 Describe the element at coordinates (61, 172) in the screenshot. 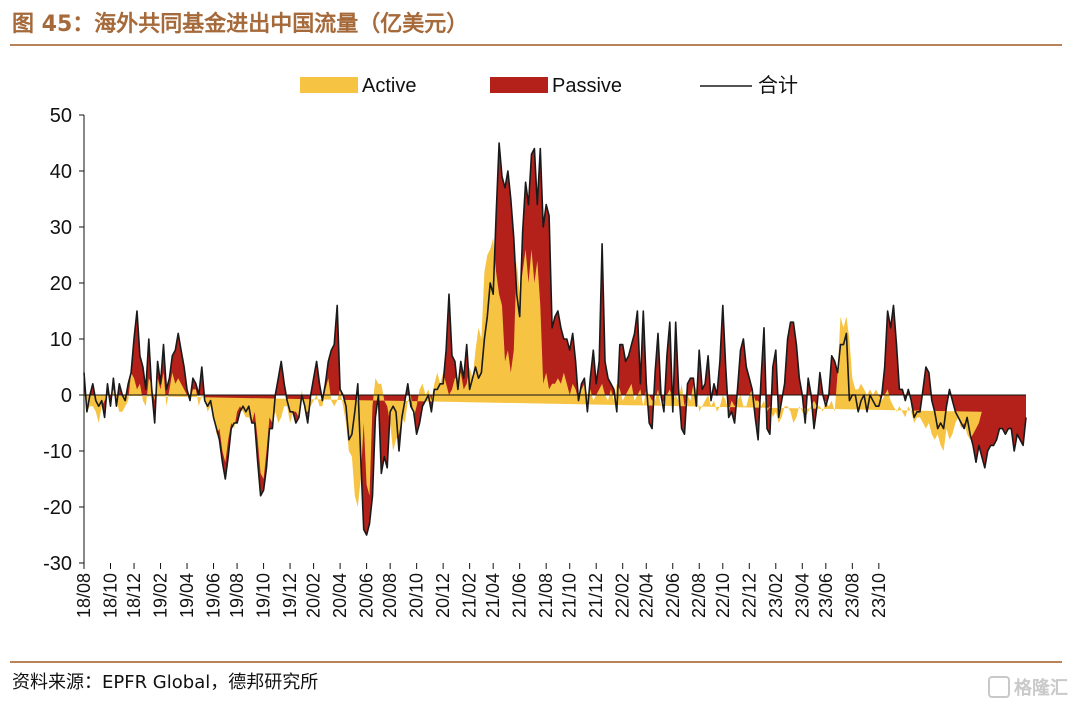

I see `y-tick-label: 40` at that location.